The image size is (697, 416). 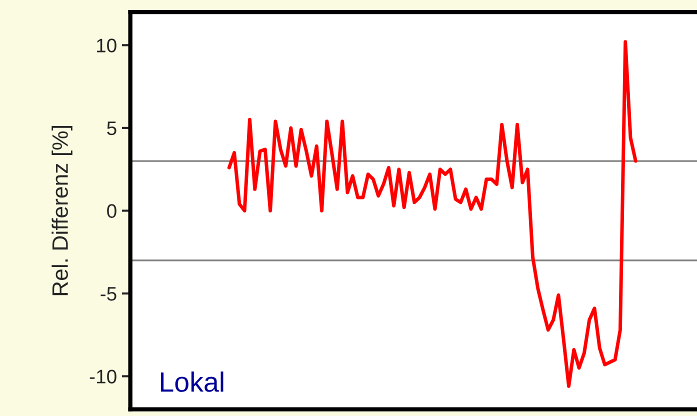 I want to click on y-tick-label: 5, so click(x=111, y=129).